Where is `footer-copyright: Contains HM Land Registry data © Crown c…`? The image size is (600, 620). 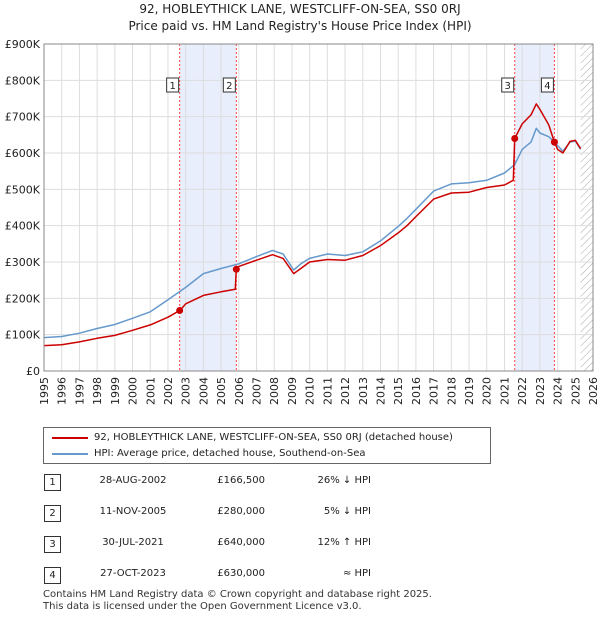
footer-copyright: Contains HM Land Registry data © Crown c… is located at coordinates (237, 594).